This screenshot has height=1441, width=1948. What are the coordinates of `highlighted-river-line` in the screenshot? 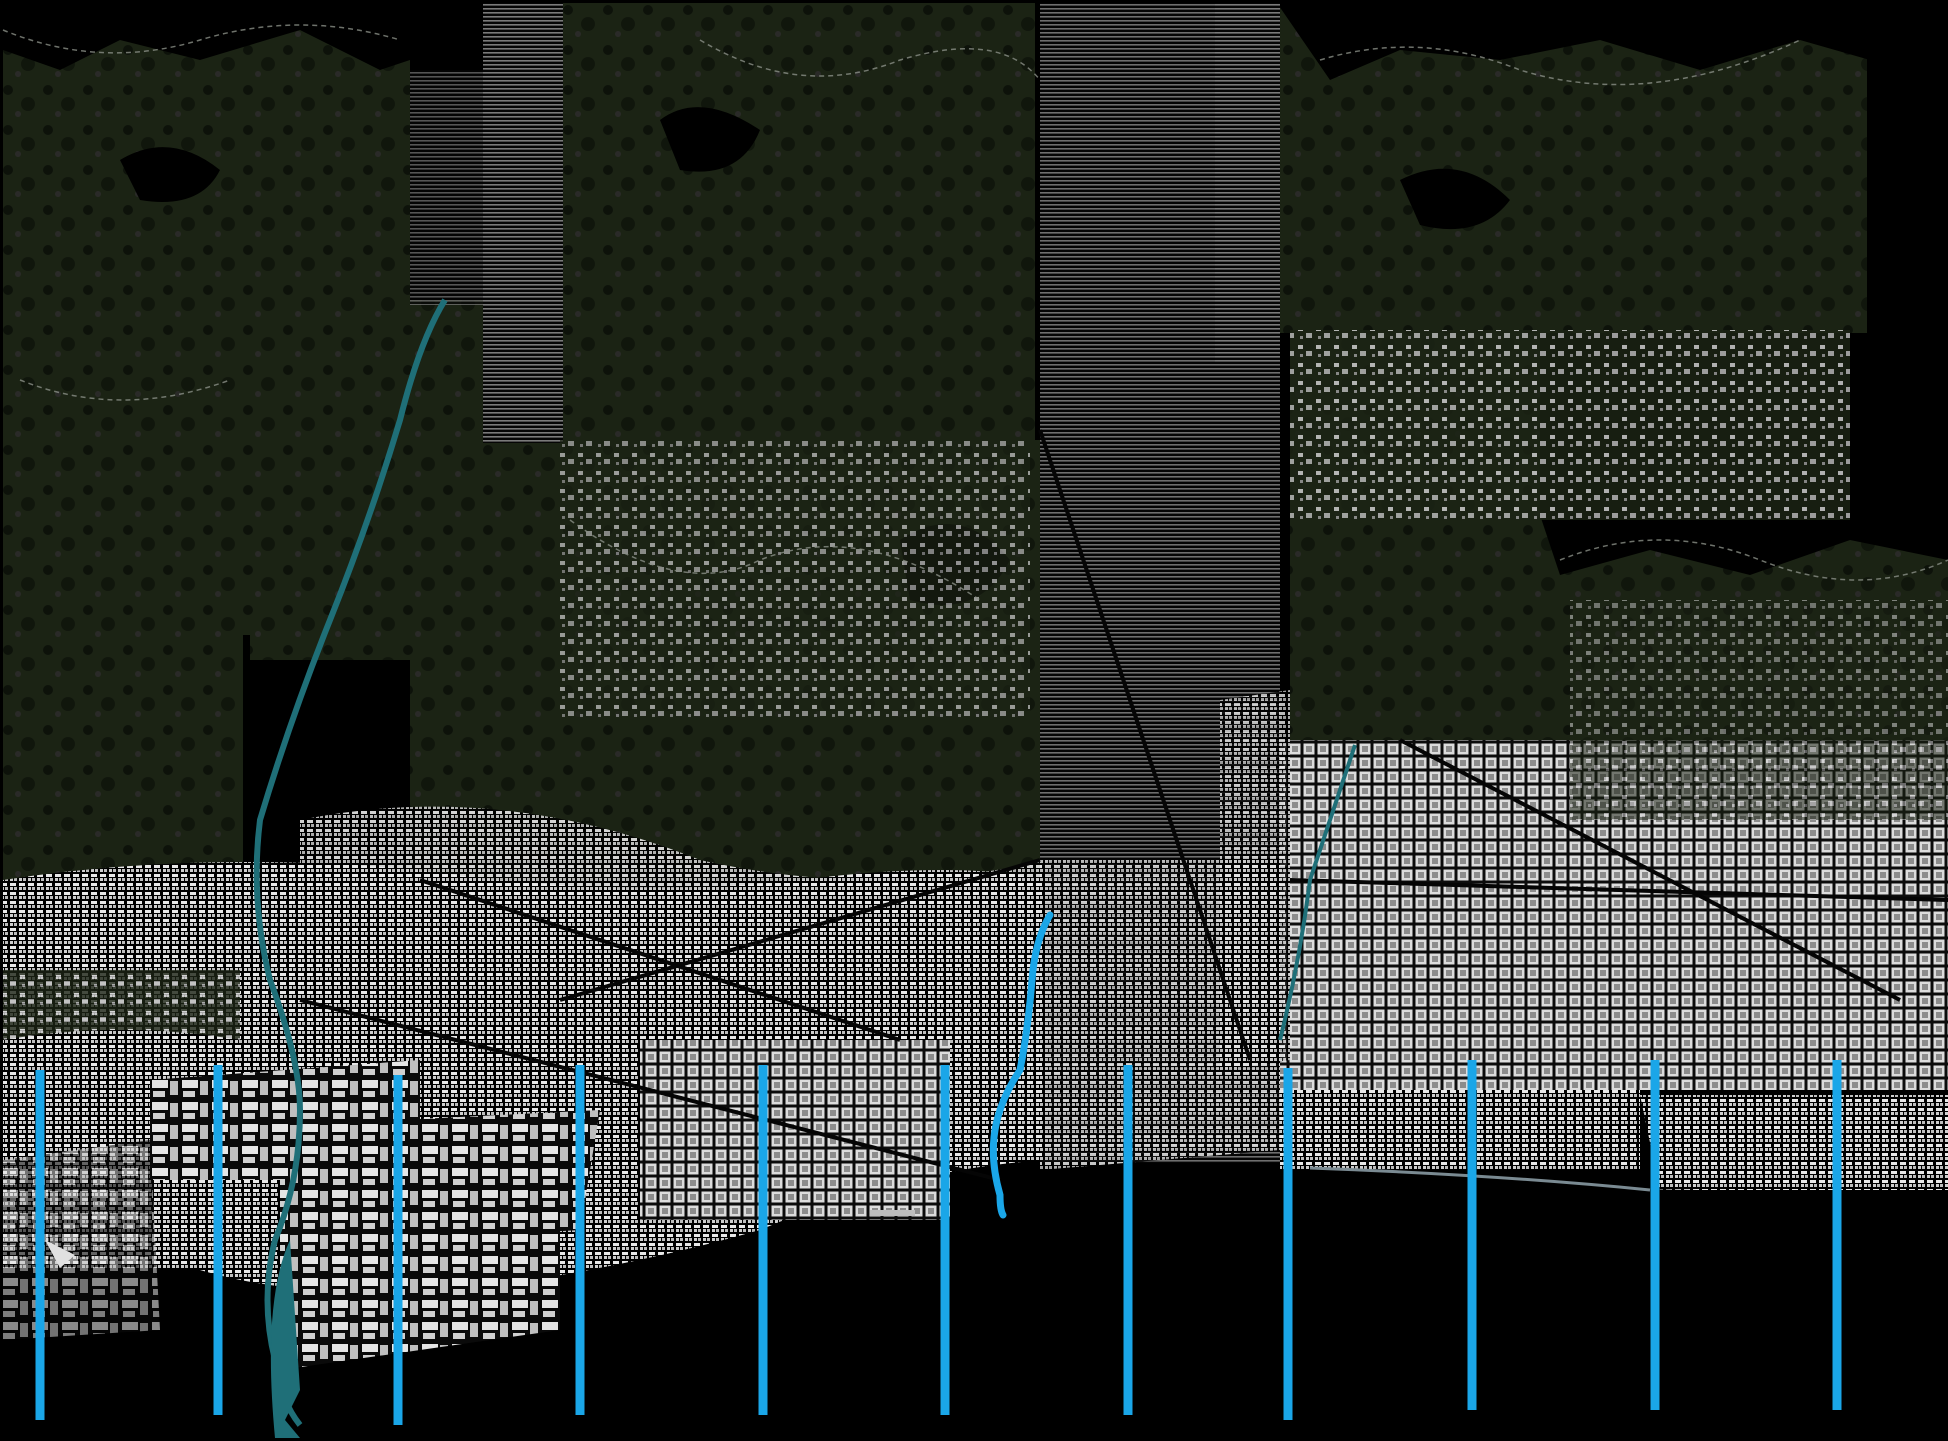 It's located at (1021, 1065).